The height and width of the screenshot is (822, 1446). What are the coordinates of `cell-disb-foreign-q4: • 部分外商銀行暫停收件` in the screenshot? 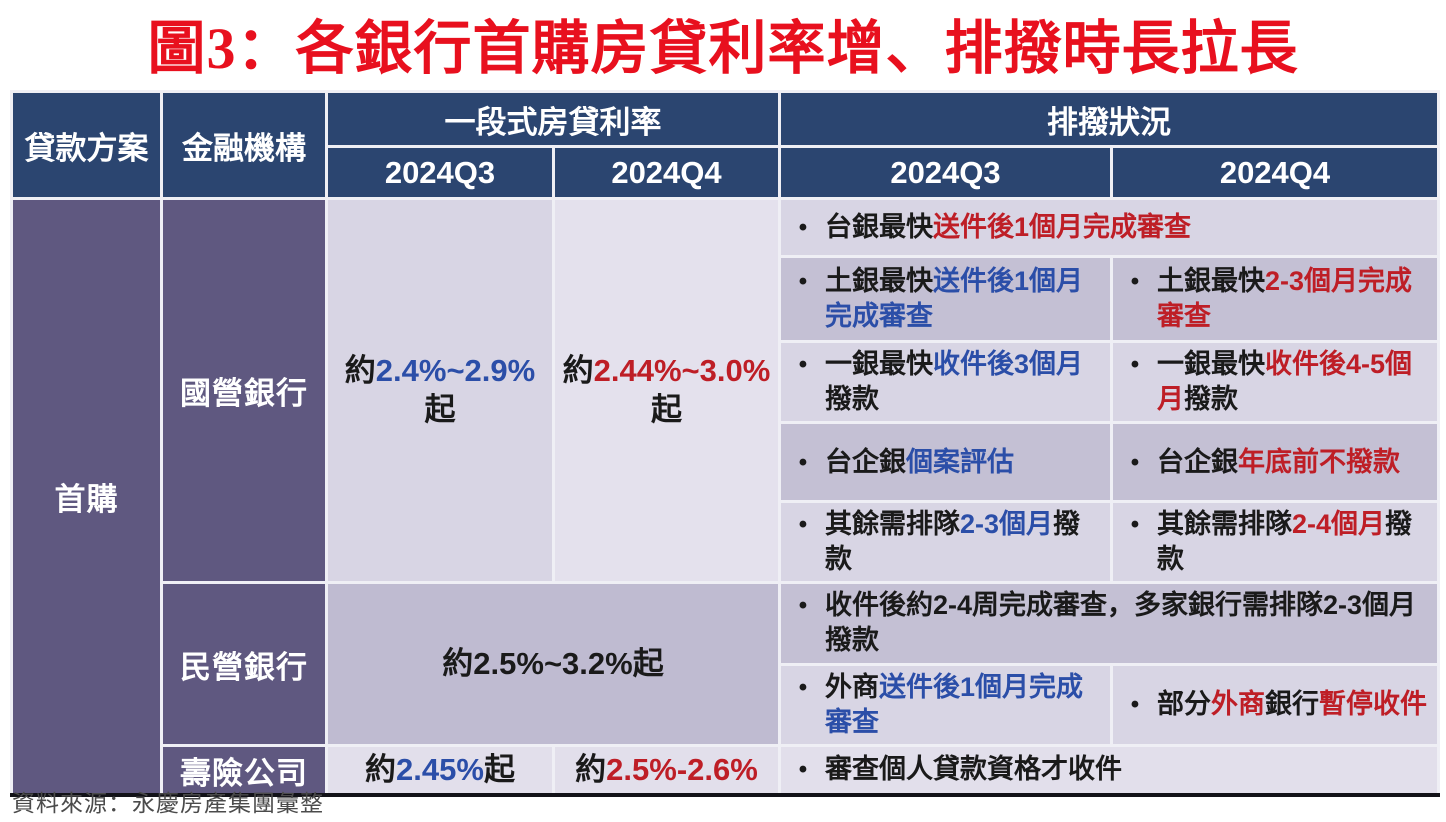 It's located at (1275, 704).